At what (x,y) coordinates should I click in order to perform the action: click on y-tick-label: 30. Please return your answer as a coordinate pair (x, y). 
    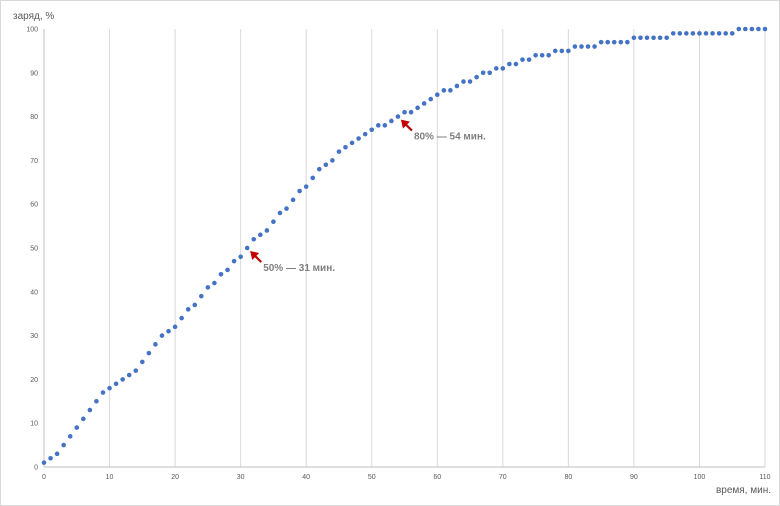
    Looking at the image, I should click on (34, 336).